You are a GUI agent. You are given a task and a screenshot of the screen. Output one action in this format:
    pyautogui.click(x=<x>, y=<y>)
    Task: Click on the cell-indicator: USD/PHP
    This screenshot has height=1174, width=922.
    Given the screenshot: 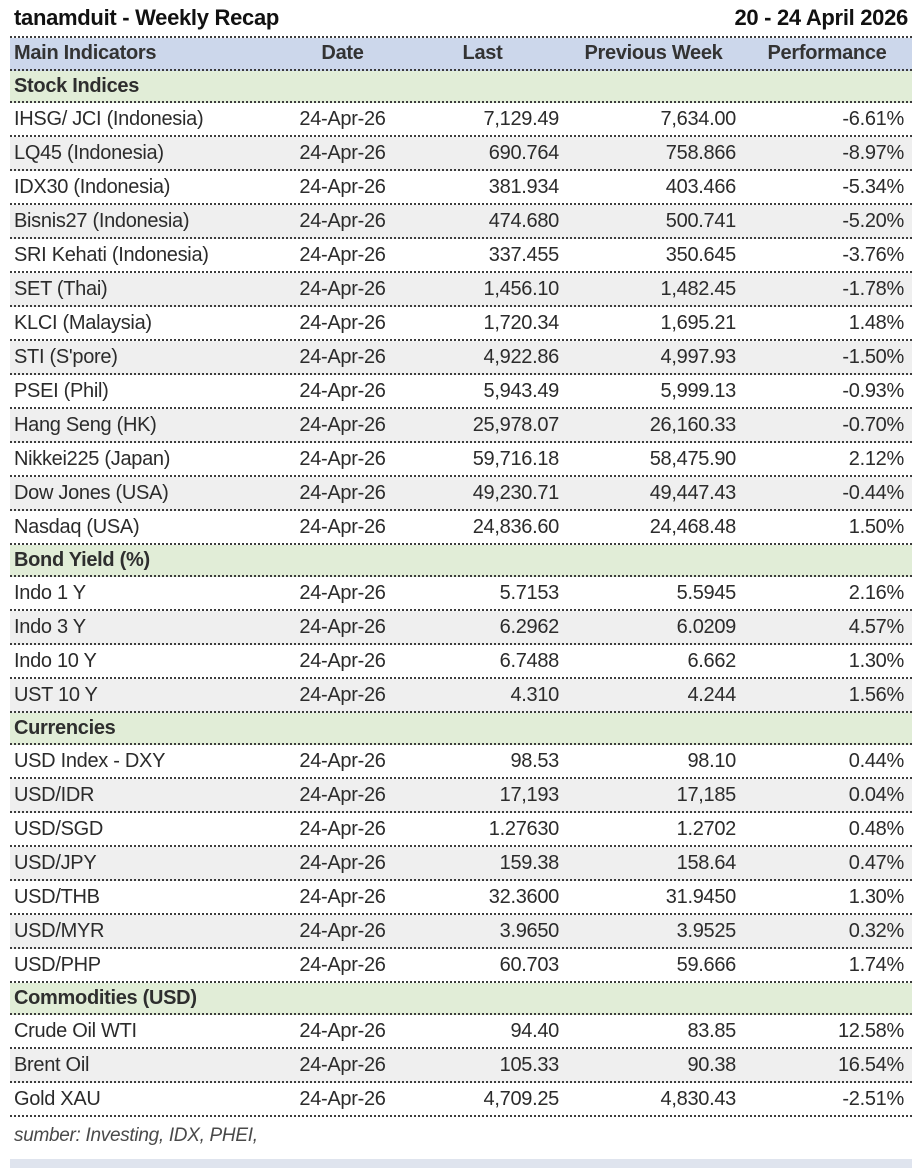 What is the action you would take?
    pyautogui.click(x=57, y=965)
    